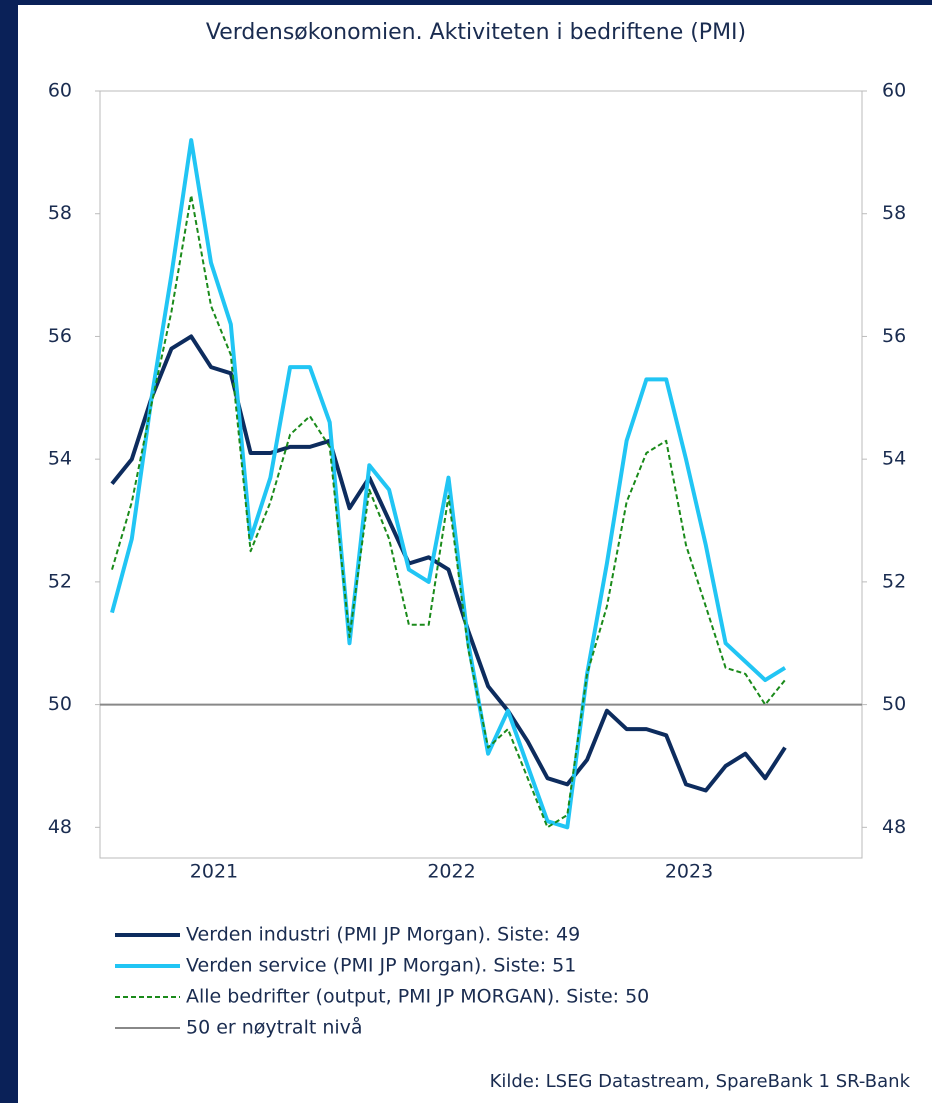 The height and width of the screenshot is (1103, 932). I want to click on y2-tick-label: 54, so click(894, 459).